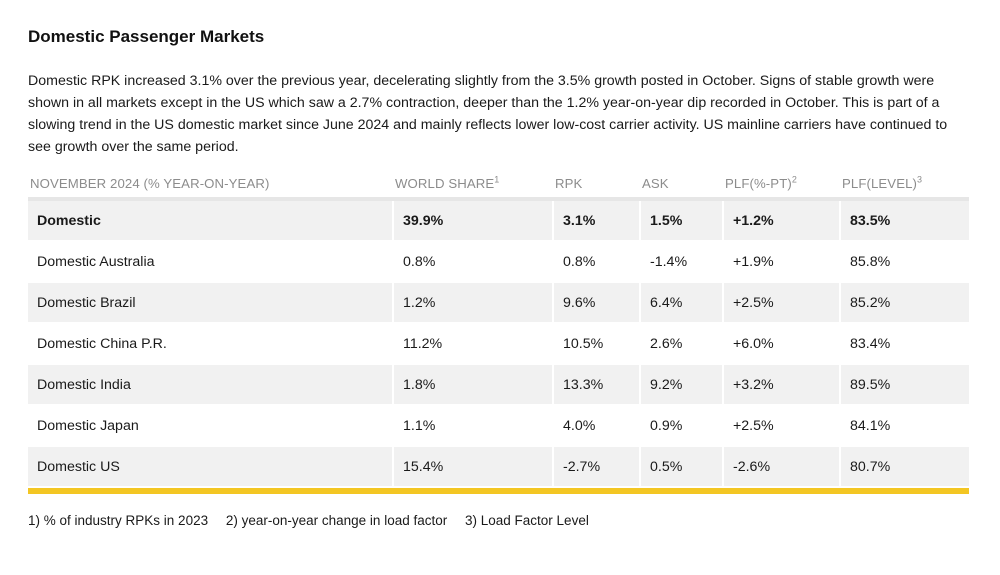 Image resolution: width=1000 pixels, height=575 pixels. I want to click on cell-world-share: 15.4%, so click(473, 466).